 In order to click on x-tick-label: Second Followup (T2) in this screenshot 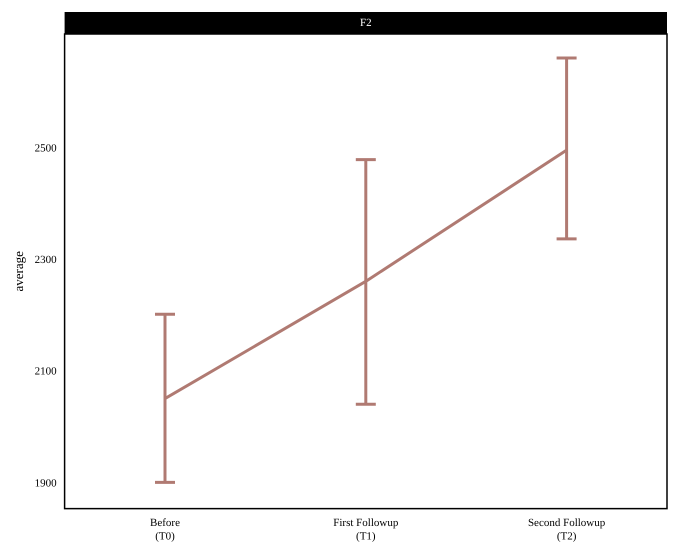, I will do `click(567, 529)`.